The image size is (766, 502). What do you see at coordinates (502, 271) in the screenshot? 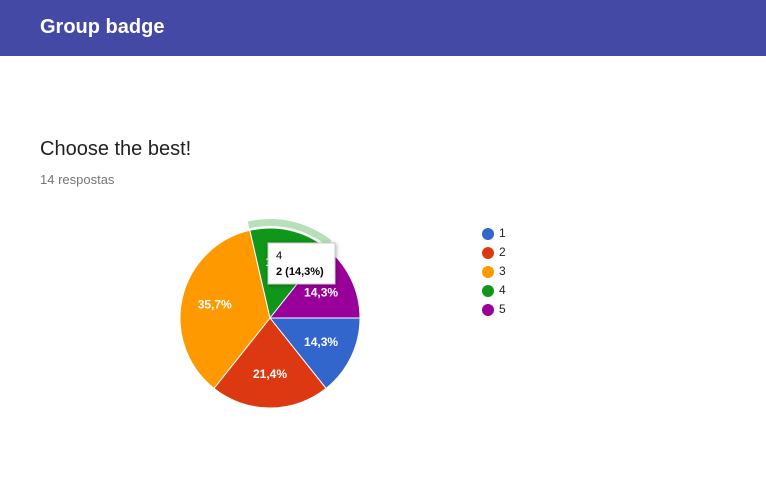
I see `legend-label: 3` at bounding box center [502, 271].